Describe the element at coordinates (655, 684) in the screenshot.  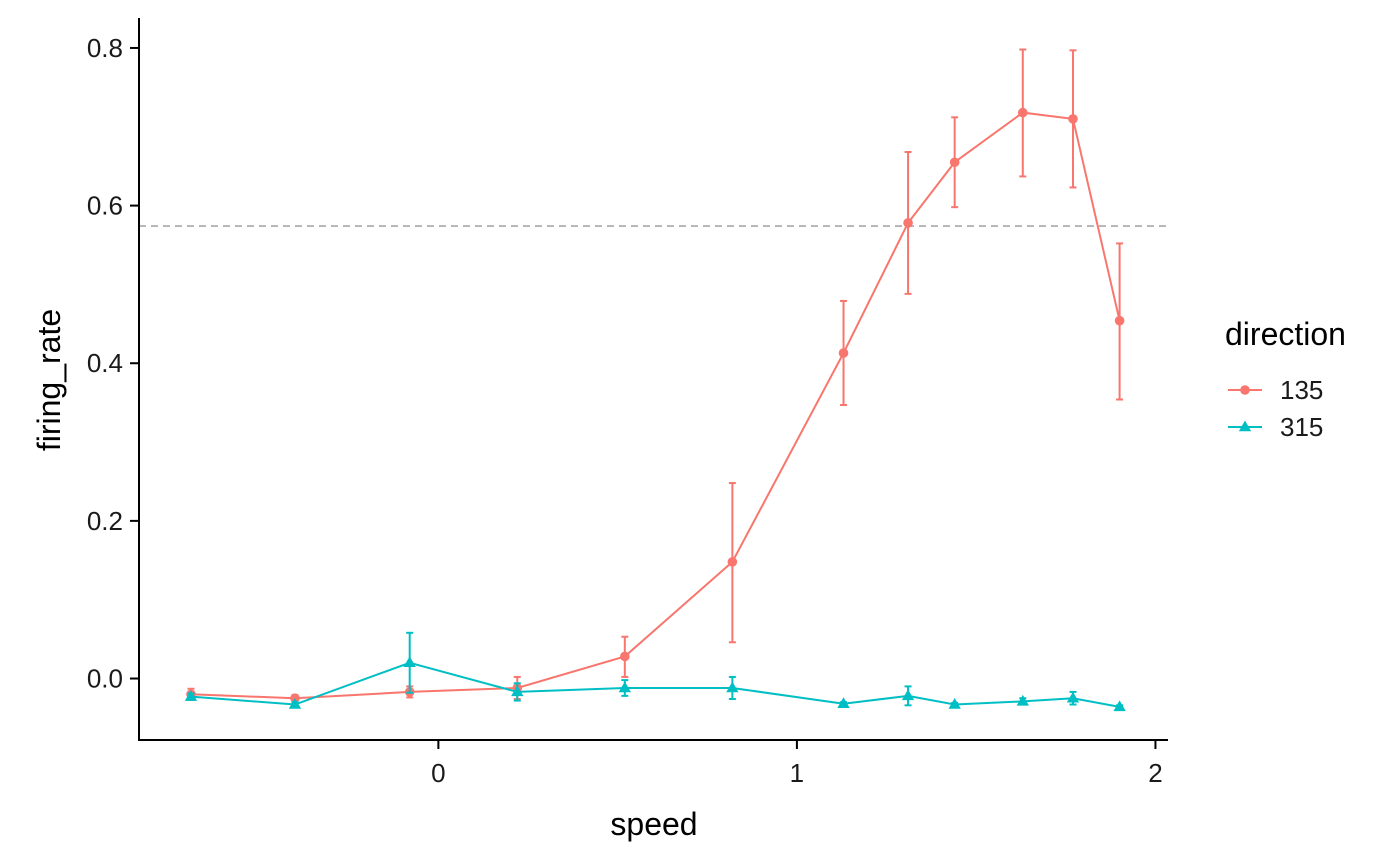
I see `series-line` at that location.